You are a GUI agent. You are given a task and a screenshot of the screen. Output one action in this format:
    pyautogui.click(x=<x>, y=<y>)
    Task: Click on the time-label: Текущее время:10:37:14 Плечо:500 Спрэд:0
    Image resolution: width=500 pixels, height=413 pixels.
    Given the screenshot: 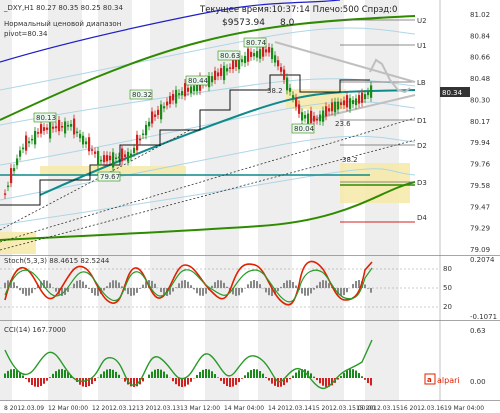 What is the action you would take?
    pyautogui.click(x=298, y=10)
    